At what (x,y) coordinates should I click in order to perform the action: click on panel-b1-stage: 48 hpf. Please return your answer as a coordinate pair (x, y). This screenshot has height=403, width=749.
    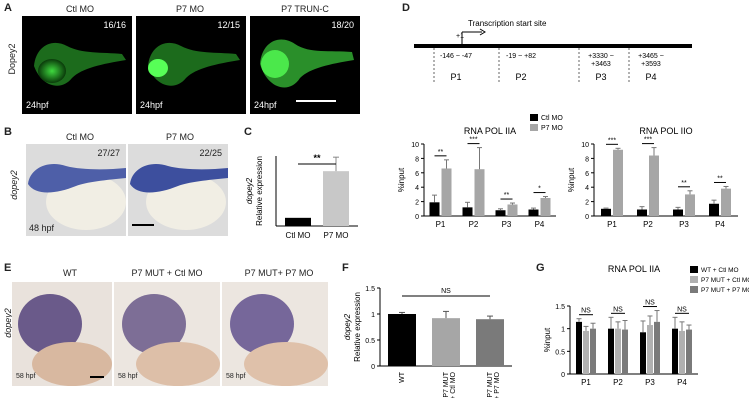
    Looking at the image, I should click on (42, 228).